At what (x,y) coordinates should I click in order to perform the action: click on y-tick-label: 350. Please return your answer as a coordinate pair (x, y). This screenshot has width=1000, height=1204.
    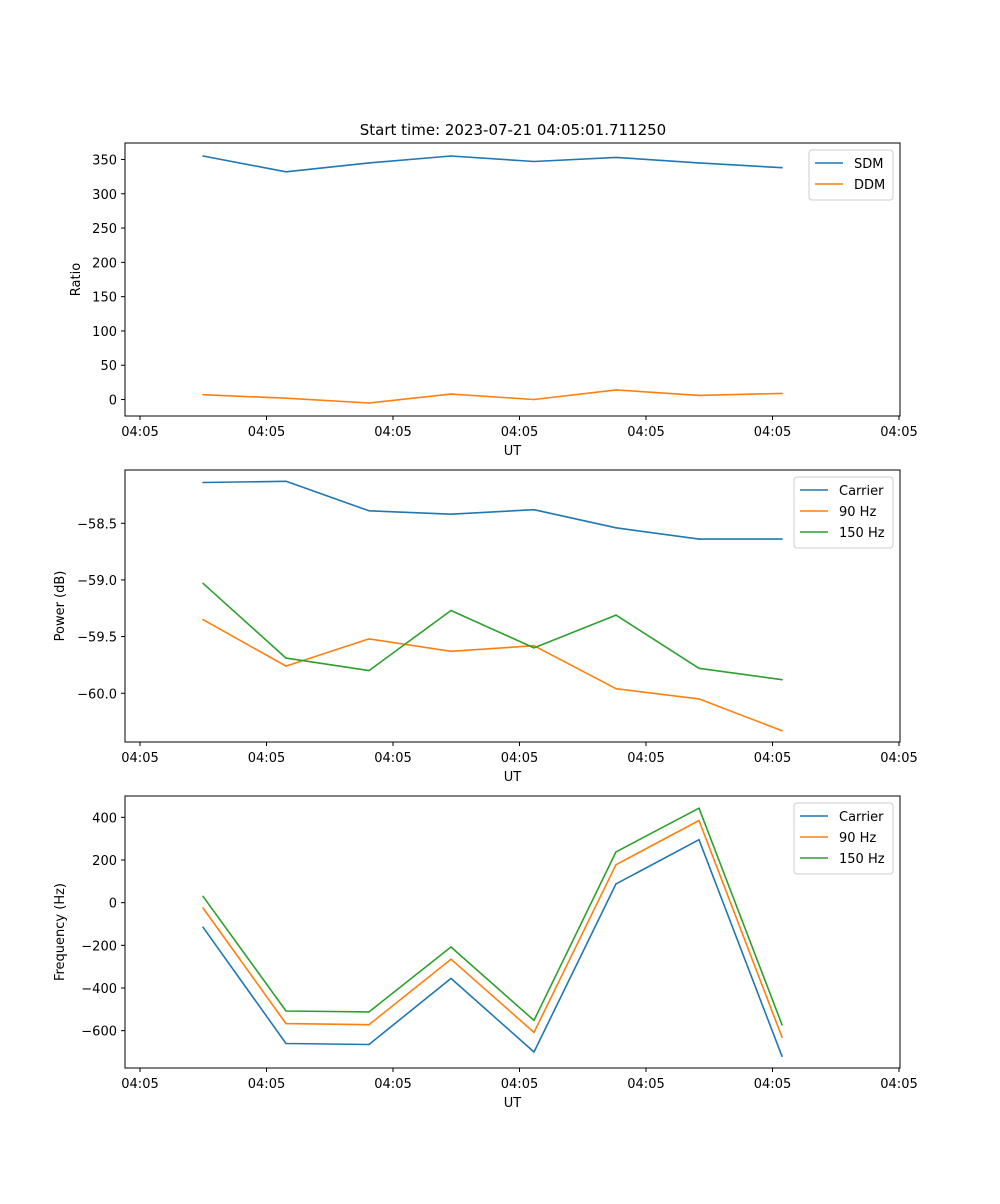
    Looking at the image, I should click on (104, 160).